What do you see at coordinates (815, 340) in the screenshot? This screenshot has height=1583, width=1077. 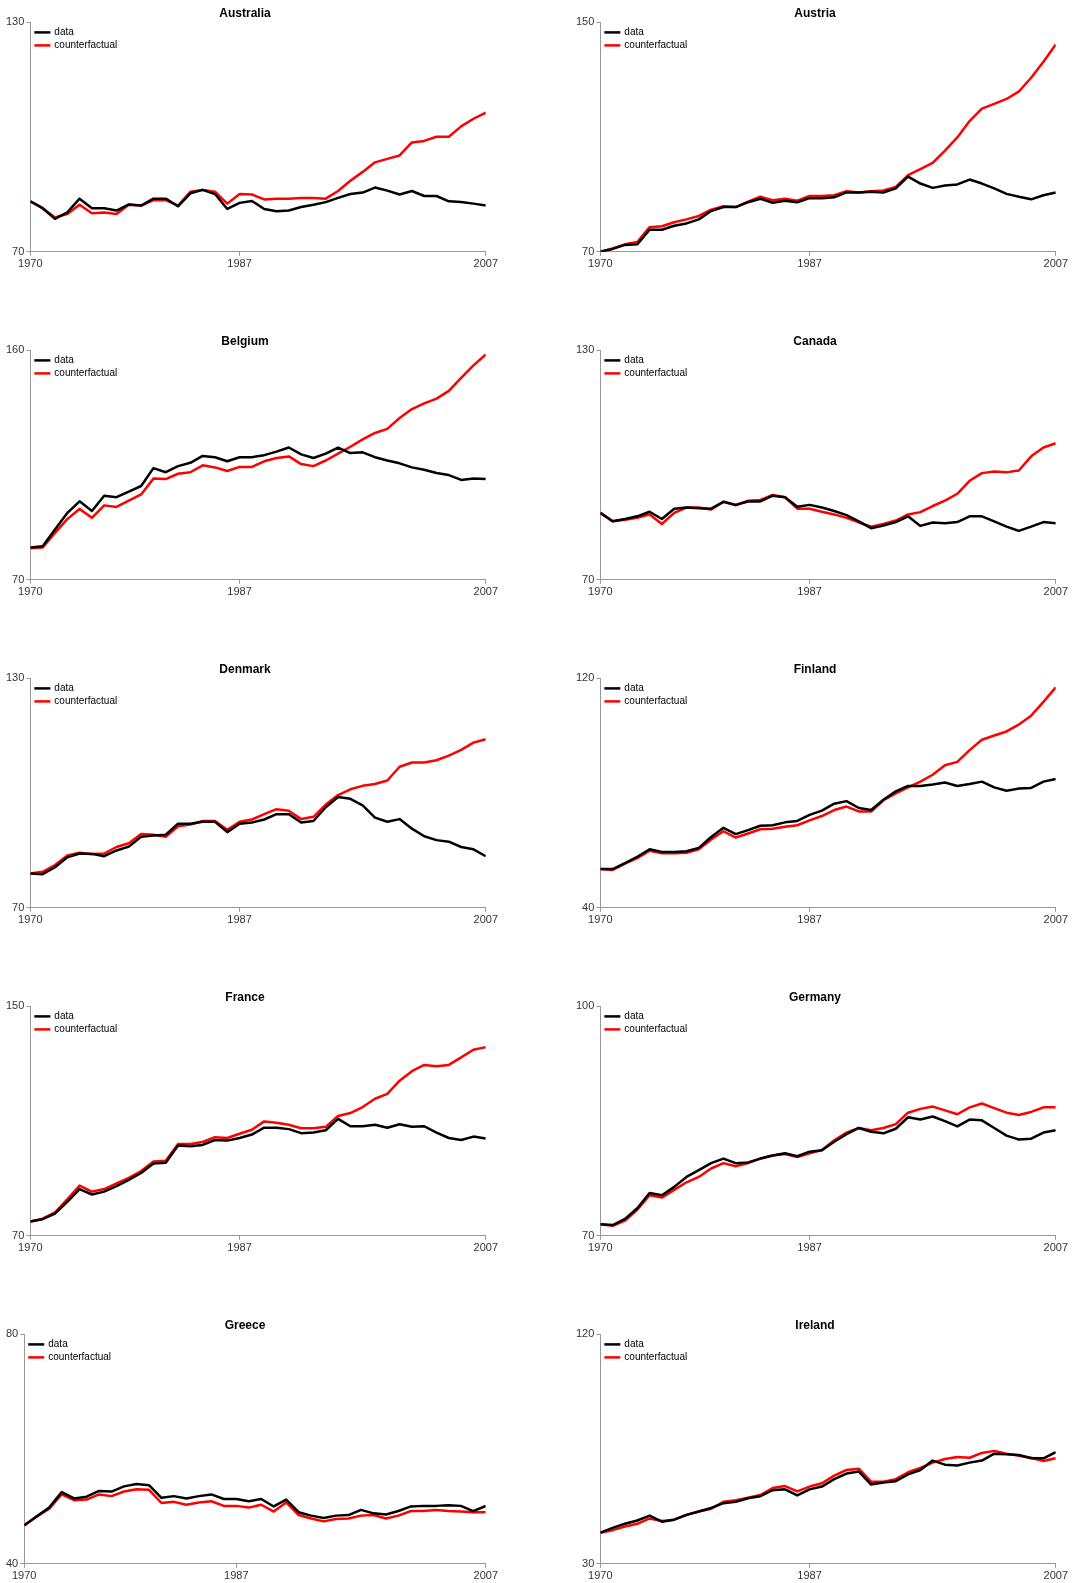 I see `chart-title: Canada` at bounding box center [815, 340].